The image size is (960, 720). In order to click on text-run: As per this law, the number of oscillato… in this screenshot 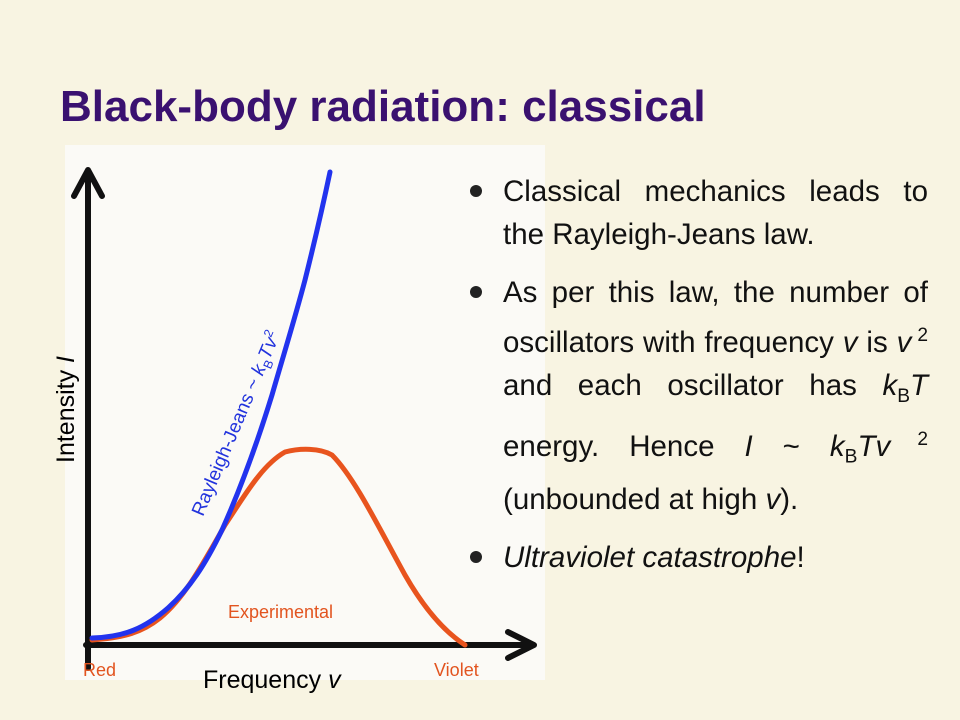, I will do `click(715, 317)`.